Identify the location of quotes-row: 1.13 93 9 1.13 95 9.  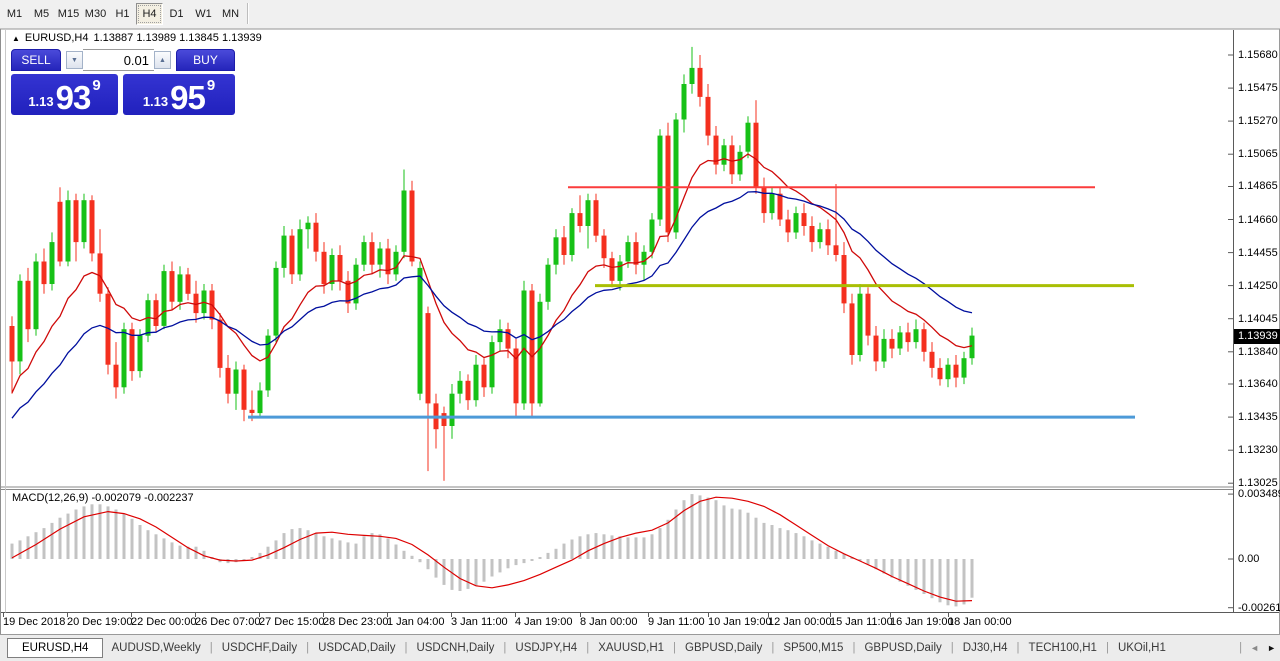
(124, 94).